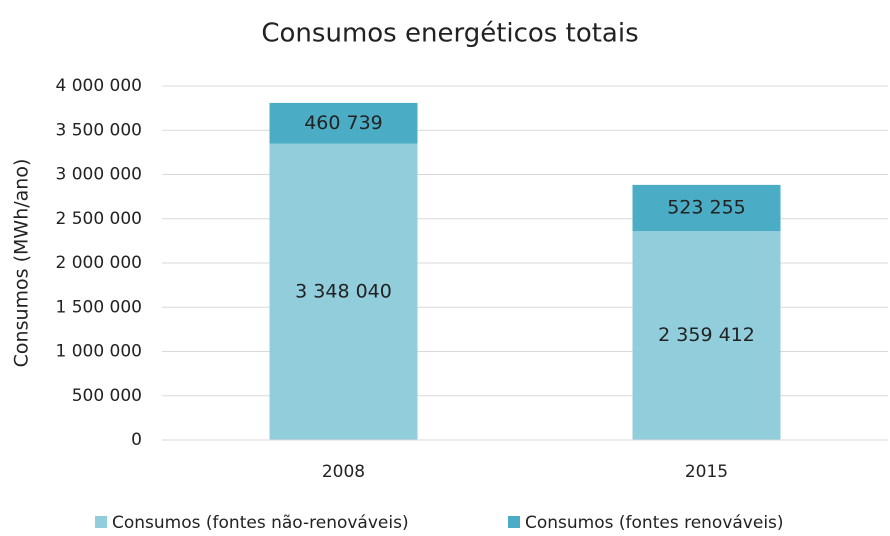 The width and height of the screenshot is (890, 536). Describe the element at coordinates (449, 34) in the screenshot. I see `chart-title: Consumos energéticos totais` at that location.